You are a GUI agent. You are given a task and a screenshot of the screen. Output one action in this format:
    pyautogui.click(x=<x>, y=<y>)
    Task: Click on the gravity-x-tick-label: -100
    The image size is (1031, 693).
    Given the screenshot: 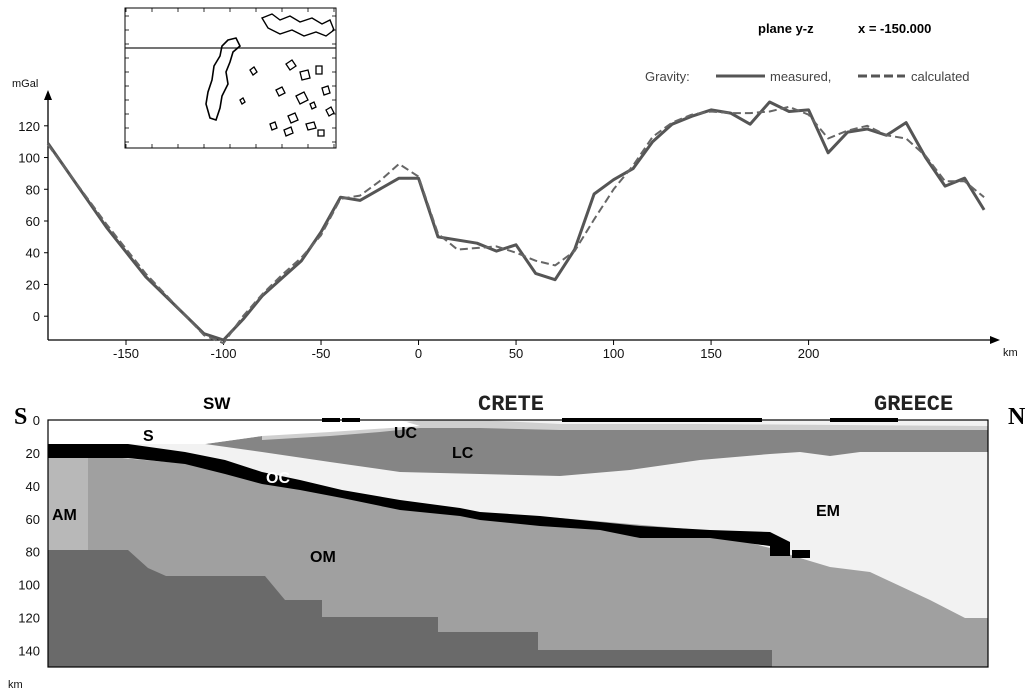 What is the action you would take?
    pyautogui.click(x=224, y=353)
    